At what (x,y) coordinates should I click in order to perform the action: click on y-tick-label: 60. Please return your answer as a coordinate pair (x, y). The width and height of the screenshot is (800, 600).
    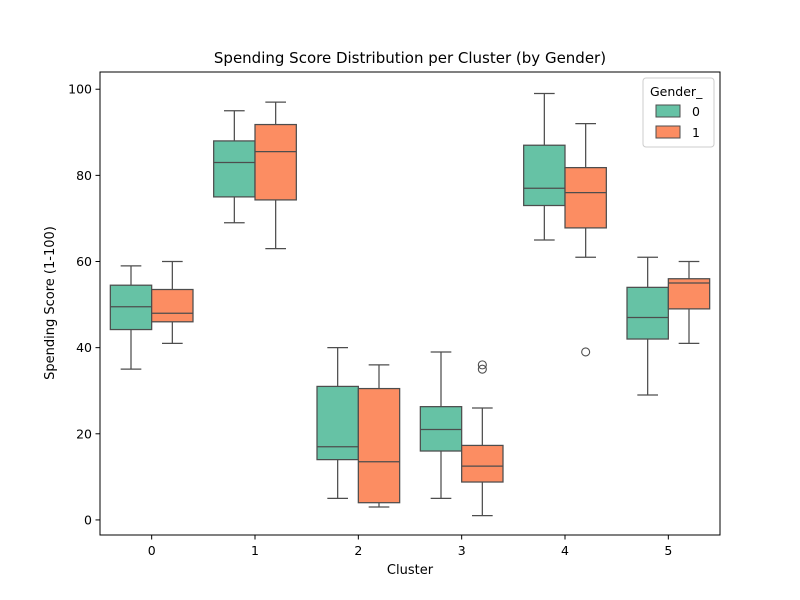
    Looking at the image, I should click on (84, 261).